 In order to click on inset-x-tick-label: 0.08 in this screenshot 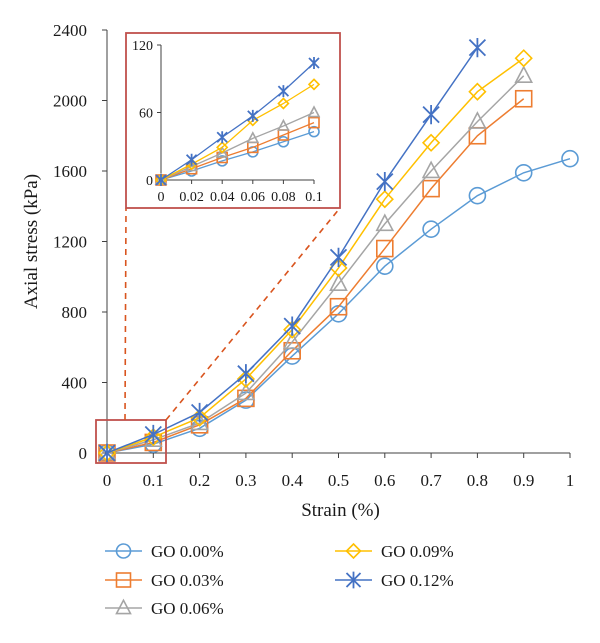, I will do `click(283, 197)`.